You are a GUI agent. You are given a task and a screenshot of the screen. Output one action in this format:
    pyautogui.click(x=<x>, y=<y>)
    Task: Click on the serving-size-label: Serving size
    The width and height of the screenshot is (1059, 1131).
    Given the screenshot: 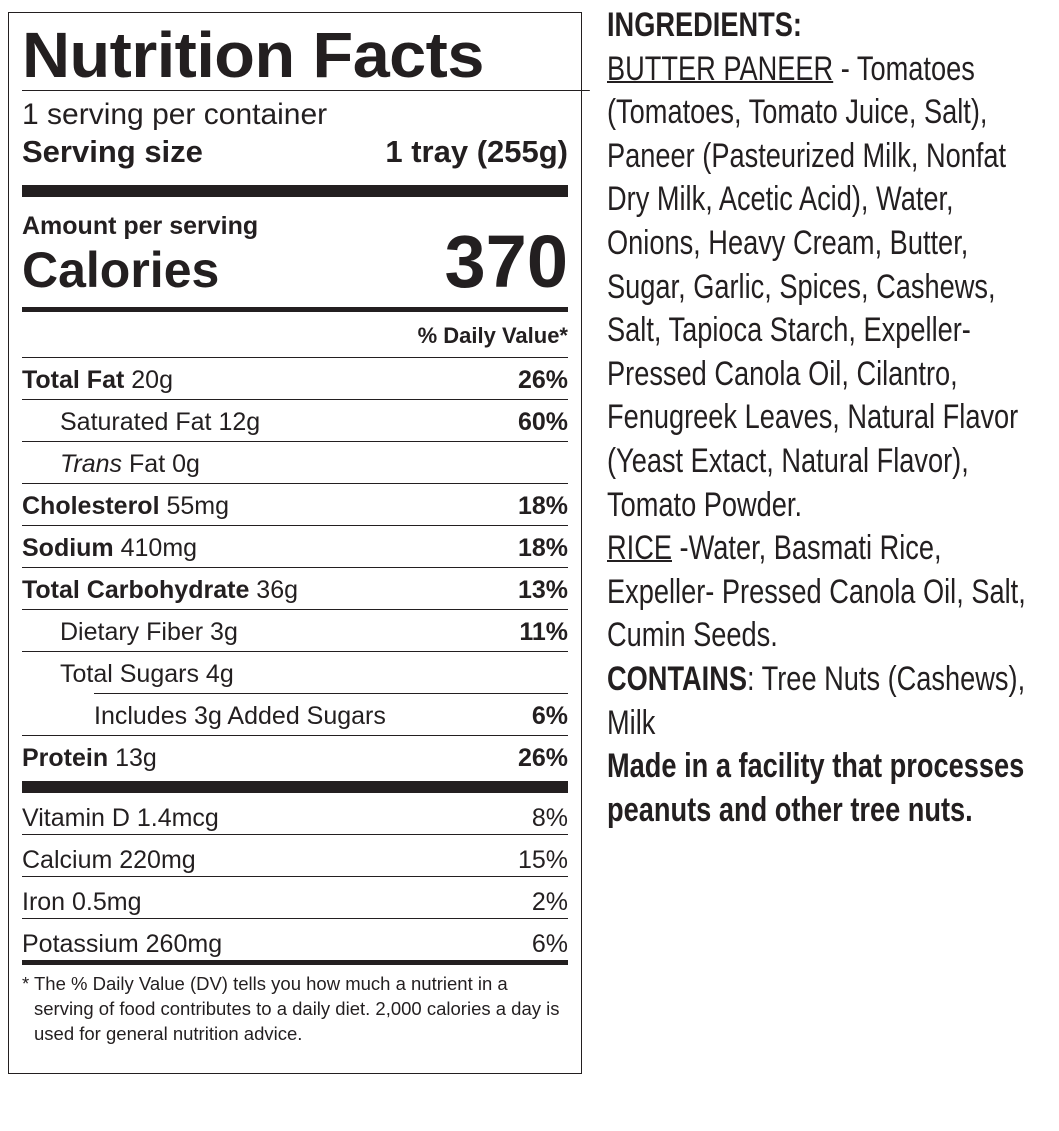 What is the action you would take?
    pyautogui.click(x=112, y=151)
    